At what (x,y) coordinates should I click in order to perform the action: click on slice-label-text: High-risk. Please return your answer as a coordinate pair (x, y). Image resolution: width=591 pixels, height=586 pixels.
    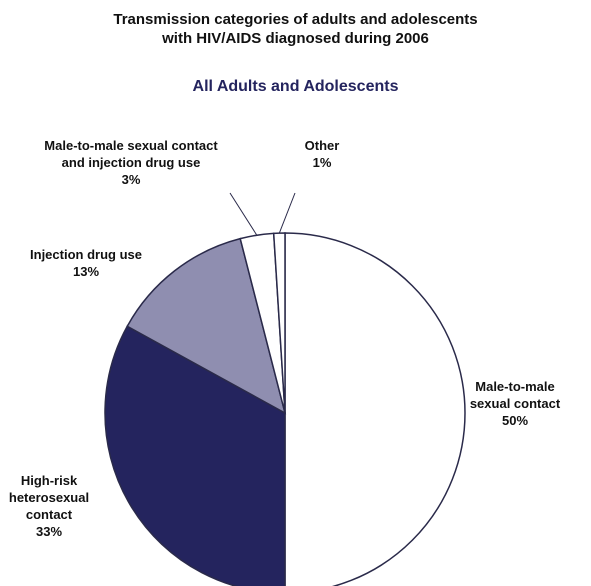
    Looking at the image, I should click on (49, 480).